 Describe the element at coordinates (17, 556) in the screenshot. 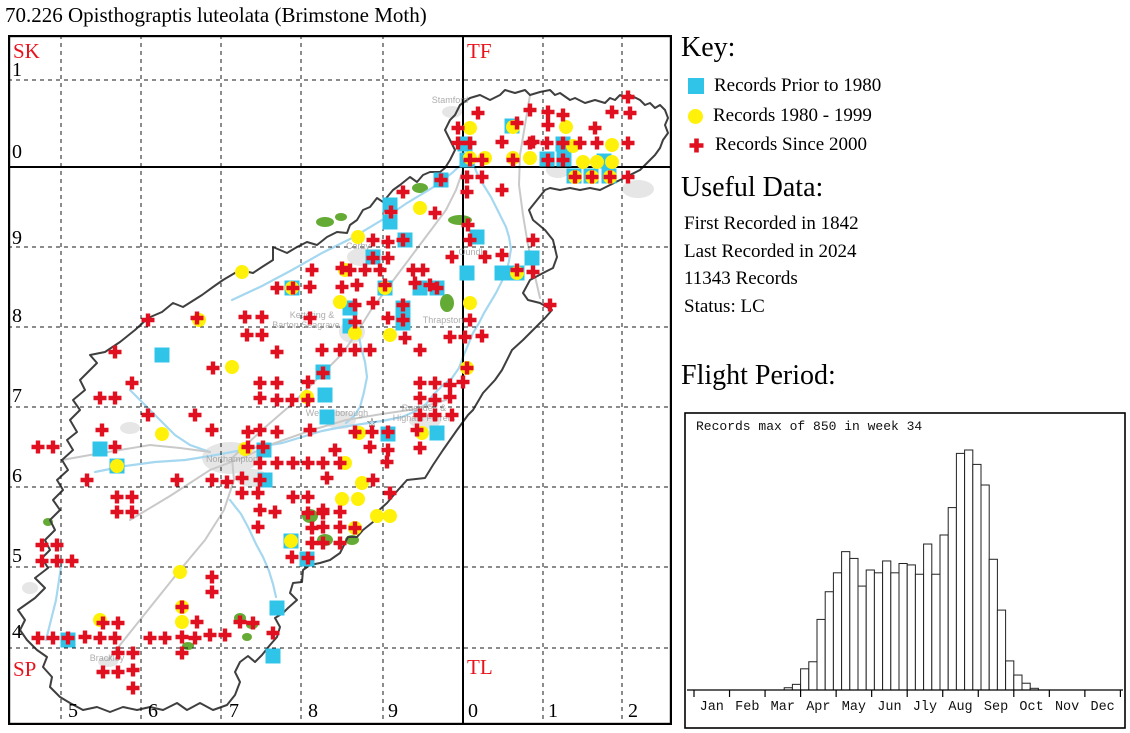

I see `grid-row-label: 5` at that location.